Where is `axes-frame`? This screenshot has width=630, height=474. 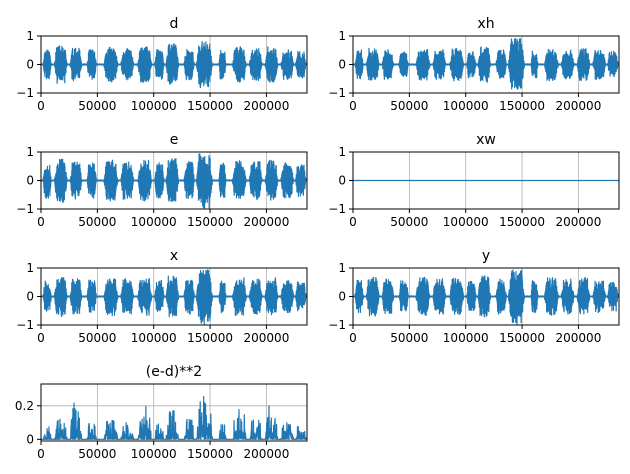 axes-frame is located at coordinates (174, 412).